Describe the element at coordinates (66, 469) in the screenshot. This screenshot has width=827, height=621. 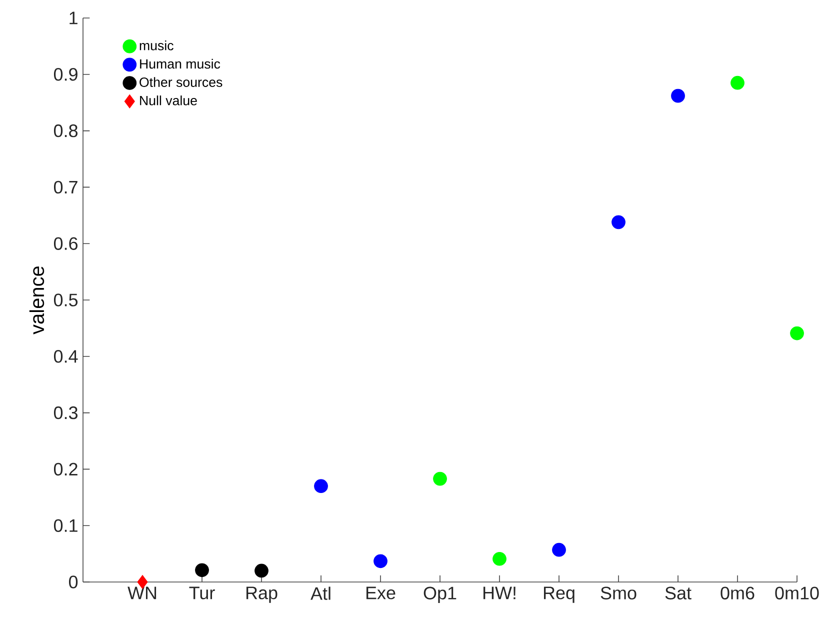
I see `y-tick-label: 0.2` at that location.